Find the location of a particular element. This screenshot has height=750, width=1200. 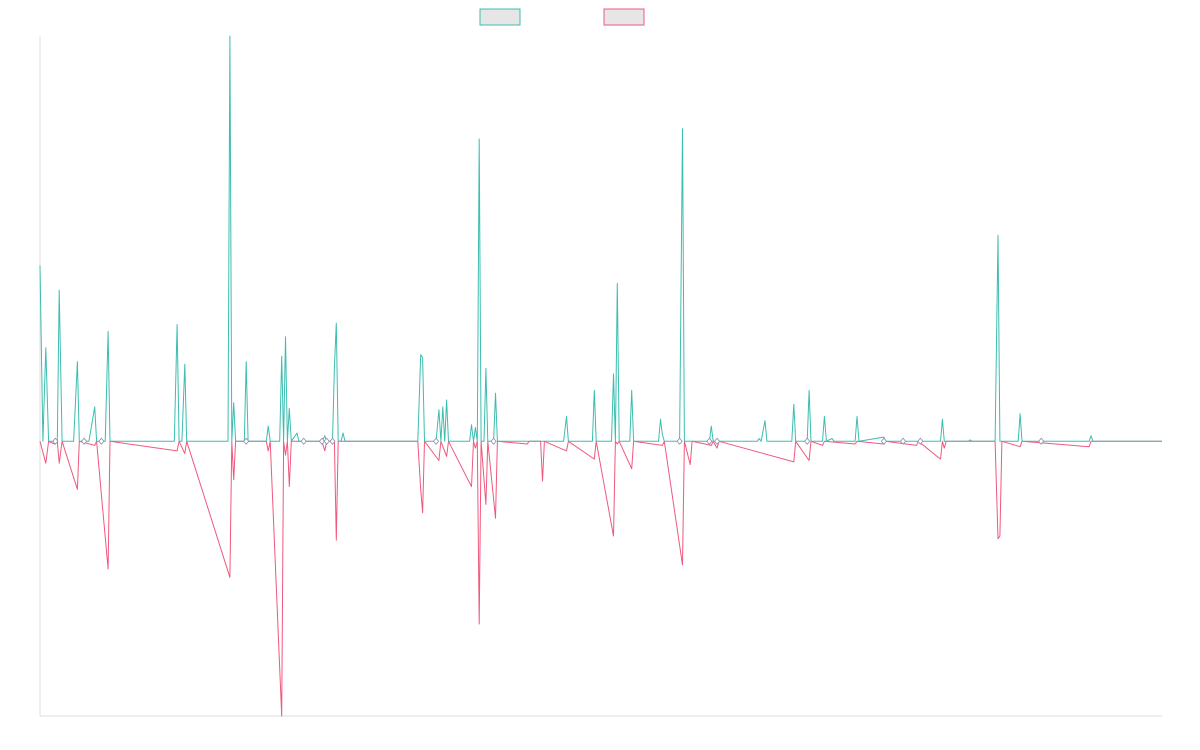

legend is located at coordinates (562, 17).